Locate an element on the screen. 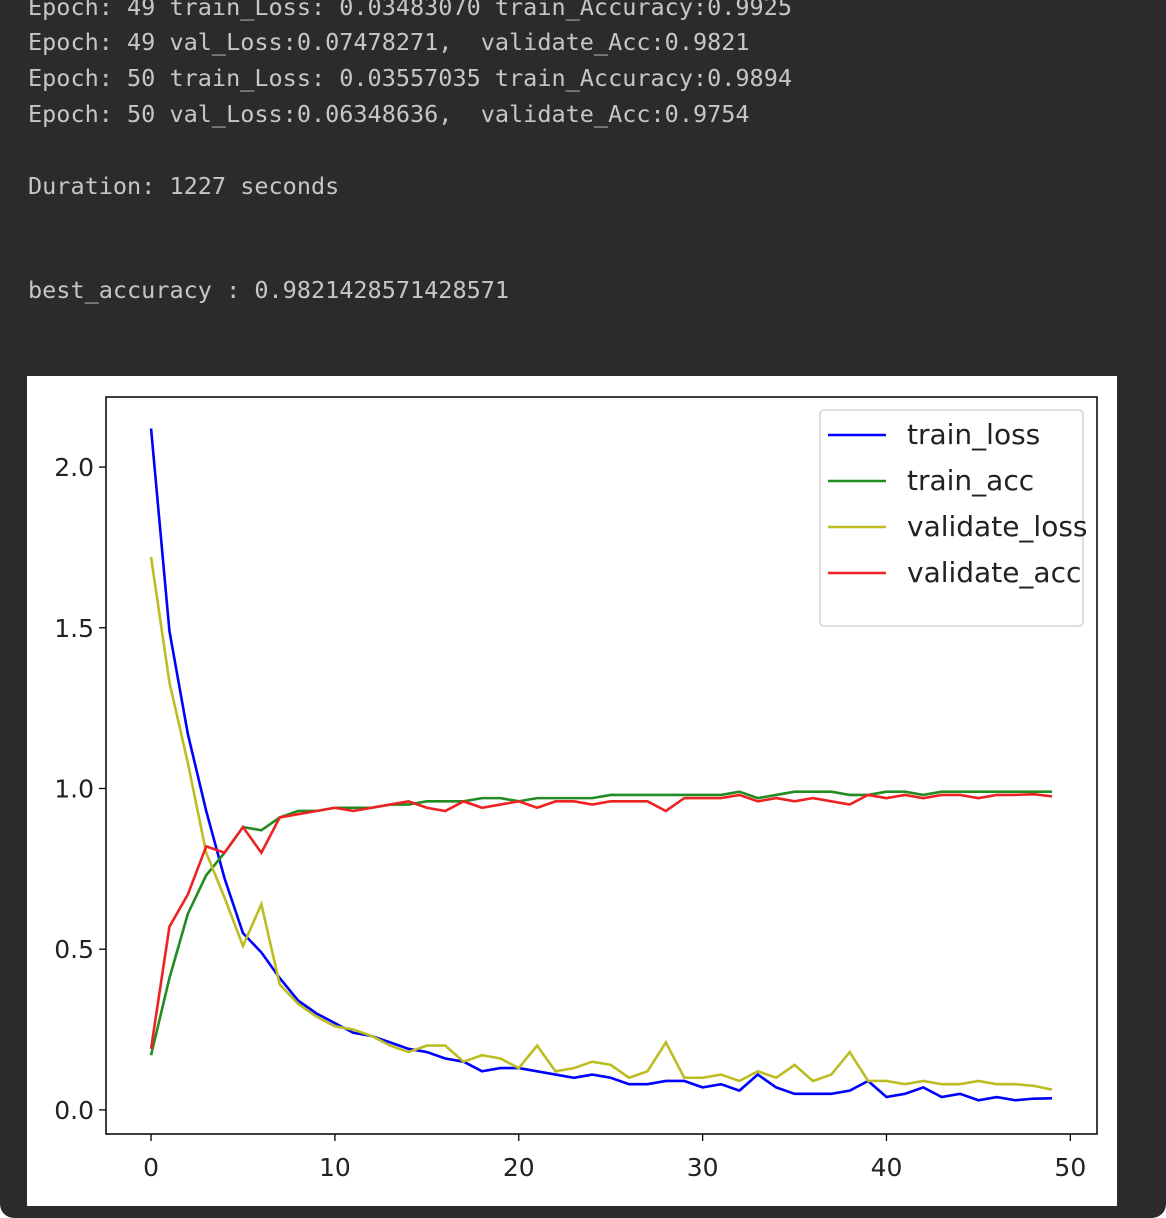 The width and height of the screenshot is (1166, 1218). legend-label: train_acc is located at coordinates (970, 480).